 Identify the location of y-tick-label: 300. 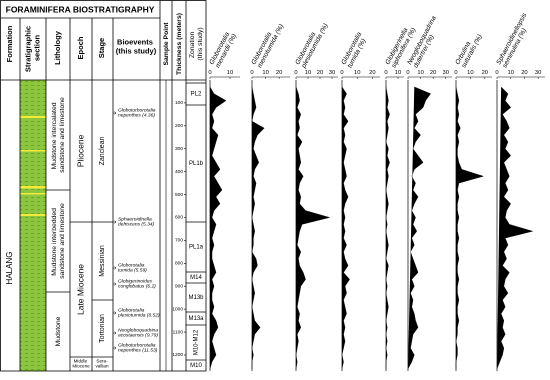
(179, 149).